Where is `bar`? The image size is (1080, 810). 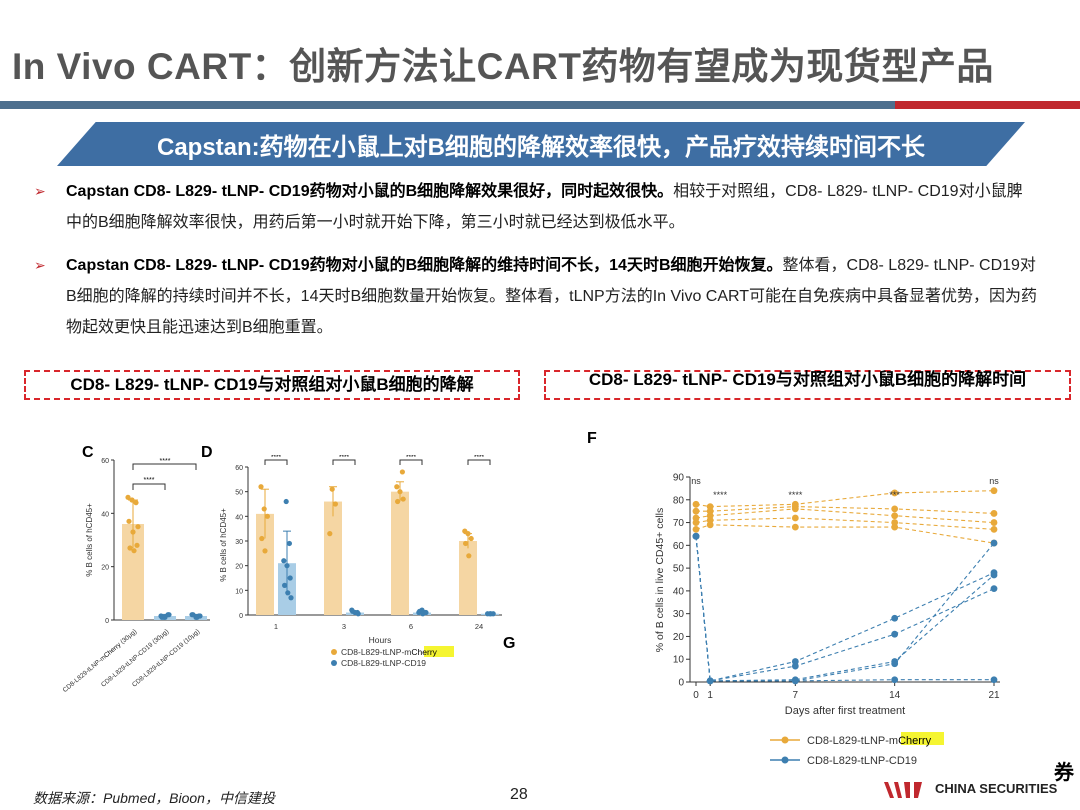
bar is located at coordinates (333, 558).